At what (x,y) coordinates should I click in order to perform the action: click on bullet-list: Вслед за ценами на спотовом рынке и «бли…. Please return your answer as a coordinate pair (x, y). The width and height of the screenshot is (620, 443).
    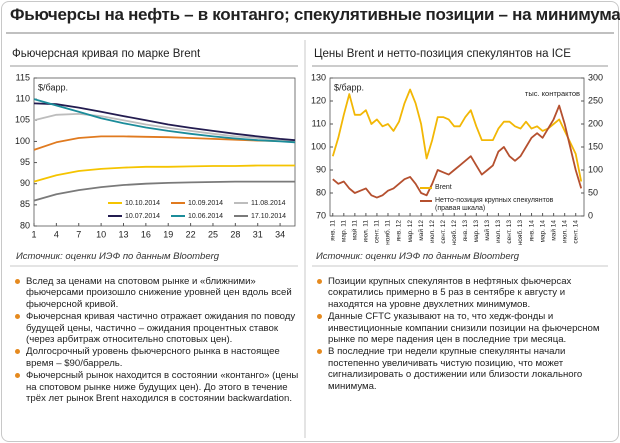
    Looking at the image, I should click on (157, 340).